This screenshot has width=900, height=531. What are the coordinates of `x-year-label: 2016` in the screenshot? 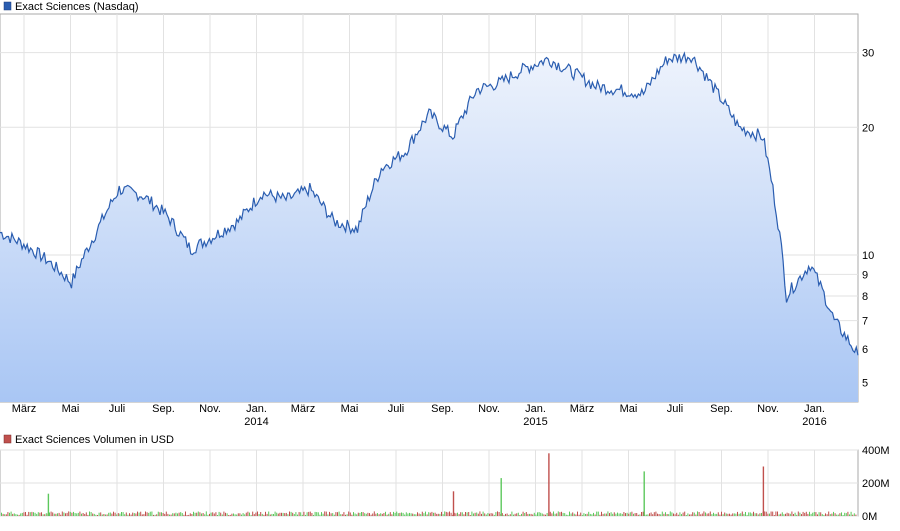 It's located at (814, 422).